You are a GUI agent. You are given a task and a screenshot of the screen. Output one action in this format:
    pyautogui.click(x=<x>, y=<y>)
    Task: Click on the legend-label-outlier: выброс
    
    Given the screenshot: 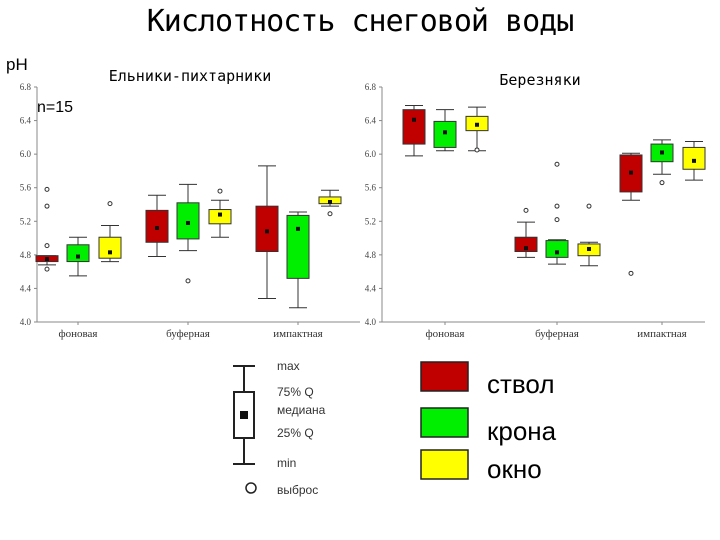 What is the action you would take?
    pyautogui.click(x=297, y=490)
    